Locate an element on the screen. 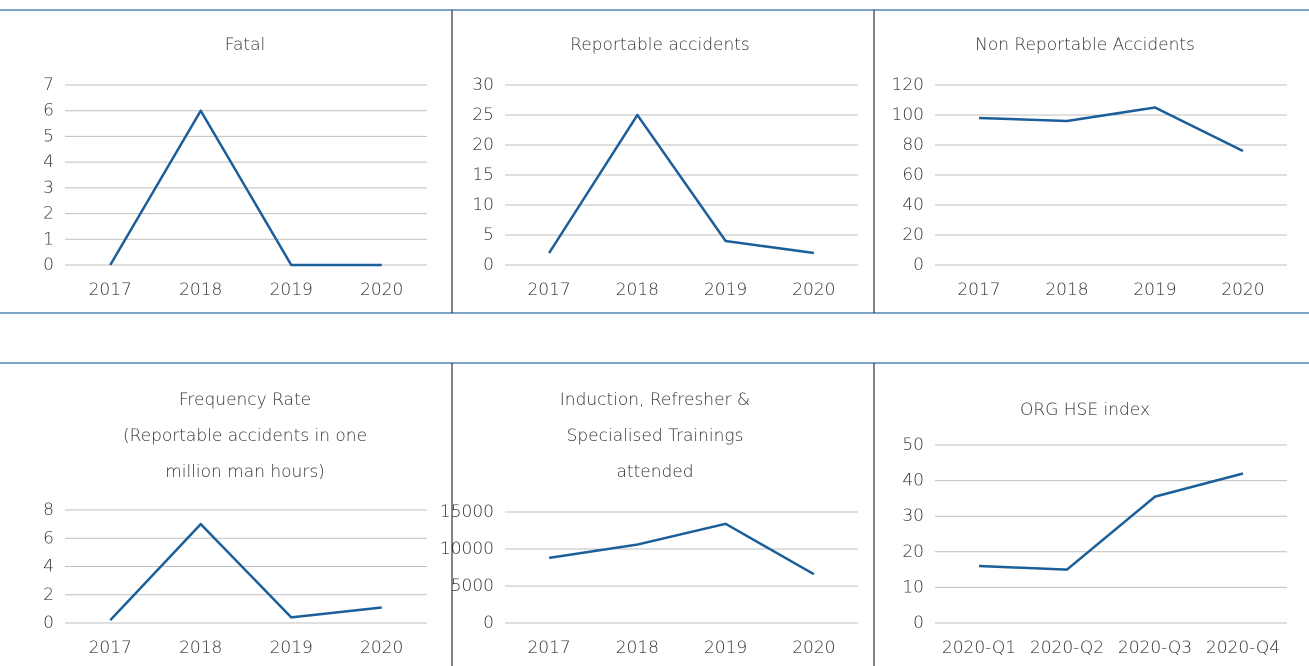 The height and width of the screenshot is (666, 1309). chart-title: Reportable accidents is located at coordinates (660, 45).